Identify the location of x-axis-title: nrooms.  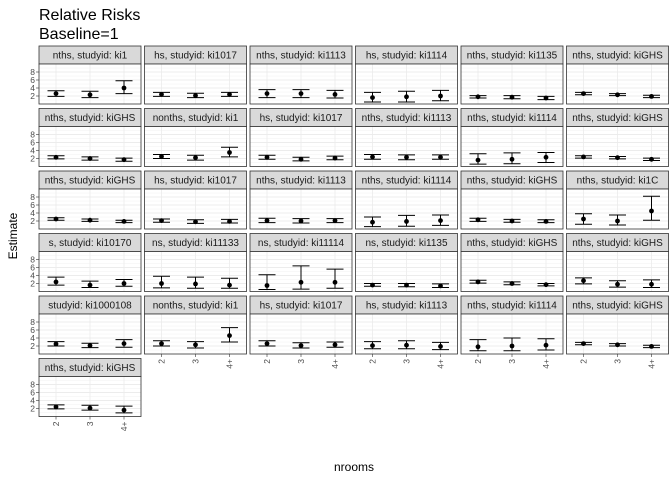
(354, 467).